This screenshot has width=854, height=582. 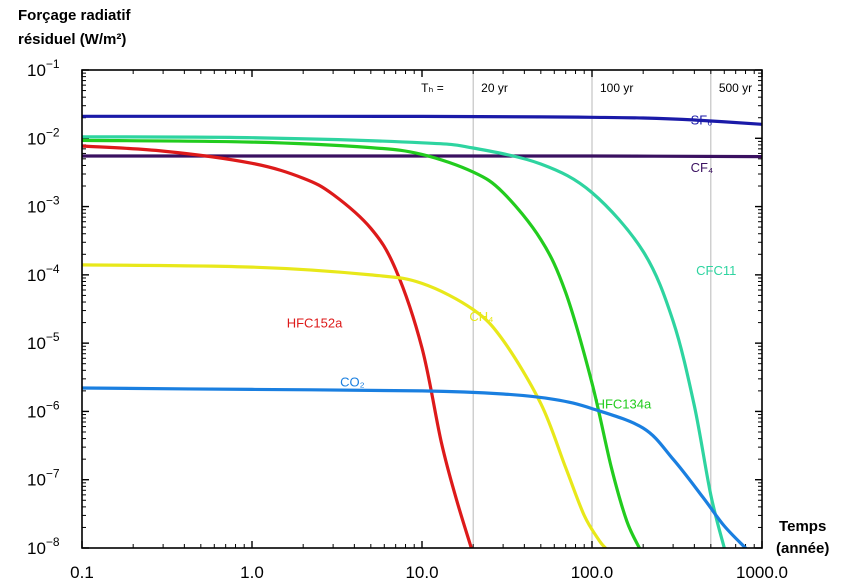 What do you see at coordinates (74, 15) in the screenshot?
I see `y-axis-label-line1: Forçage radiatif` at bounding box center [74, 15].